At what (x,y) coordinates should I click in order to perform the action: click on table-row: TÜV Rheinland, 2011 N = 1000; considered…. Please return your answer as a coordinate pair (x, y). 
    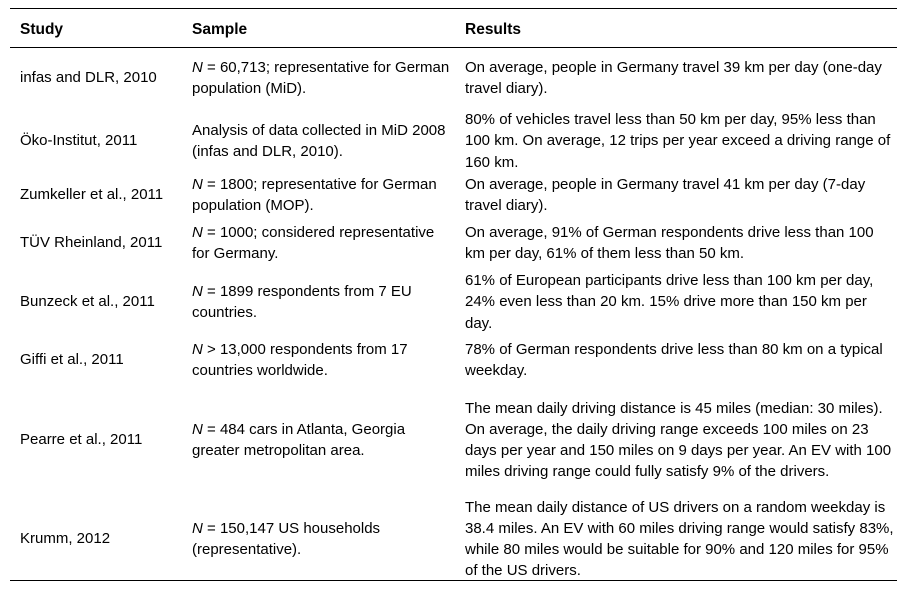
    Looking at the image, I should click on (453, 243).